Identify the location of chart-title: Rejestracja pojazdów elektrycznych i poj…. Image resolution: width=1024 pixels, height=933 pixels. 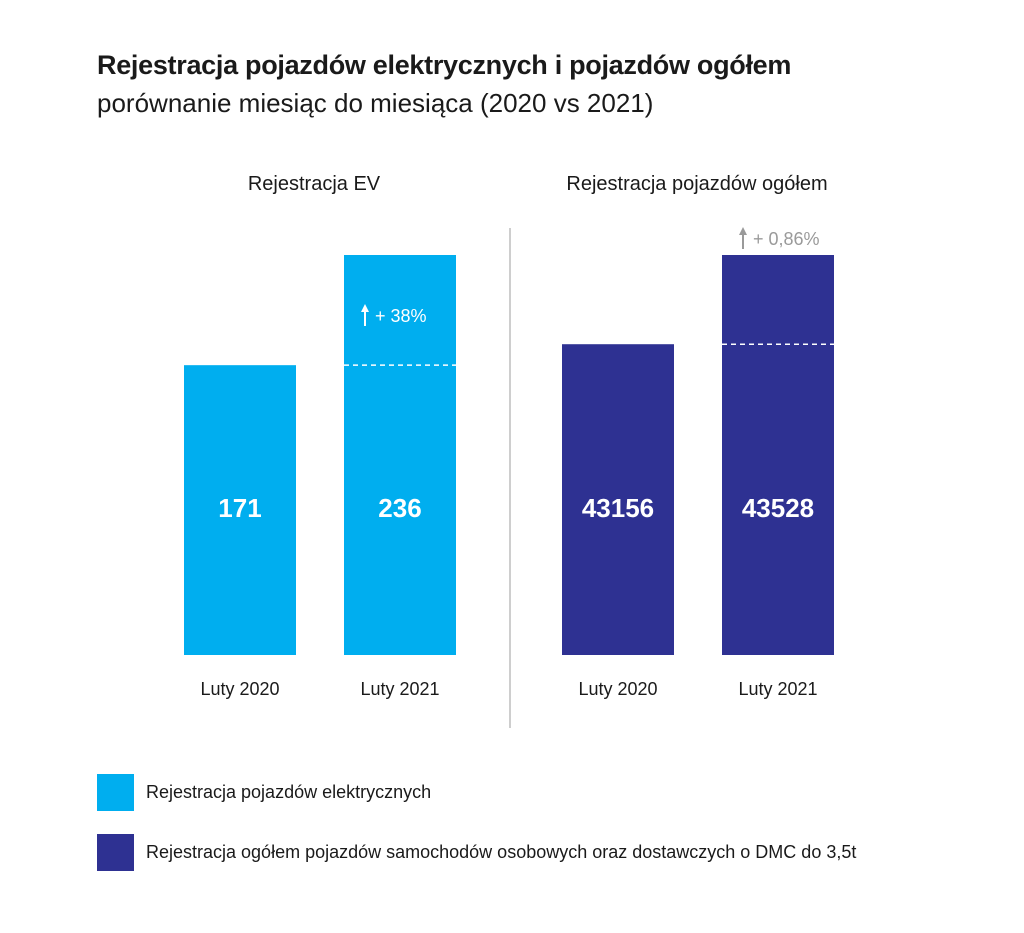
(444, 65).